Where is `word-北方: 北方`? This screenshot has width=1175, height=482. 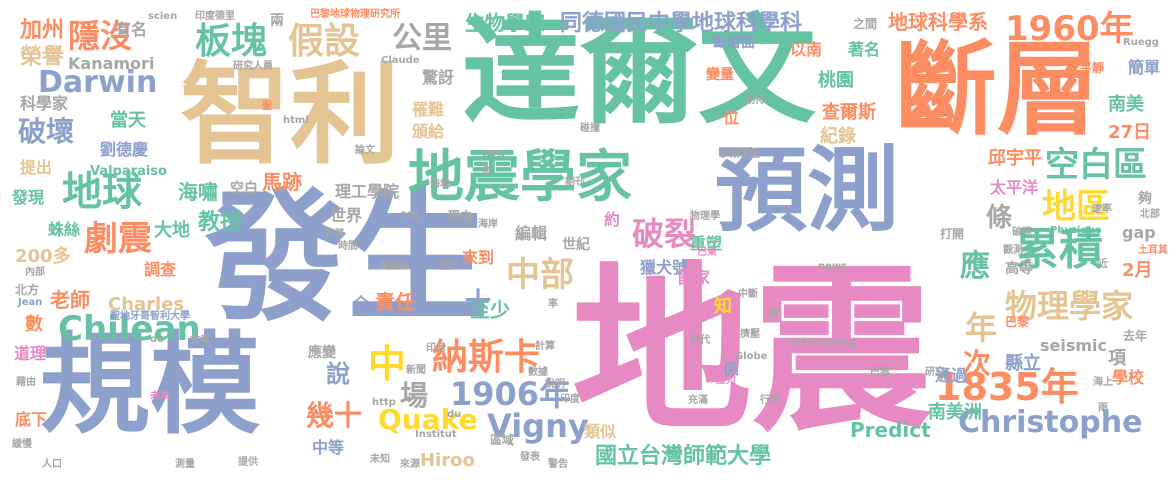 word-北方: 北方 is located at coordinates (27, 290).